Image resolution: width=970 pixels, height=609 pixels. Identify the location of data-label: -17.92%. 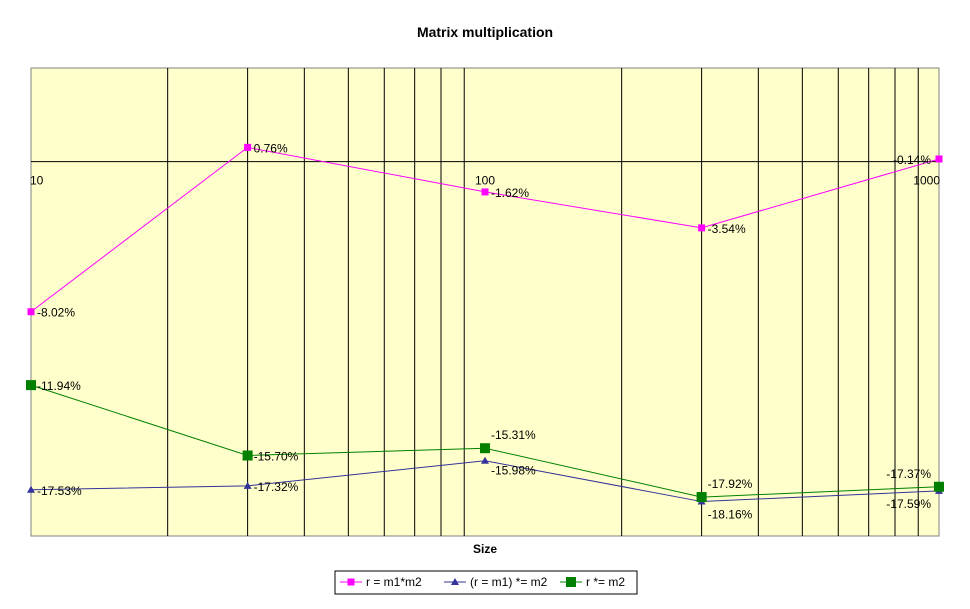
(730, 484).